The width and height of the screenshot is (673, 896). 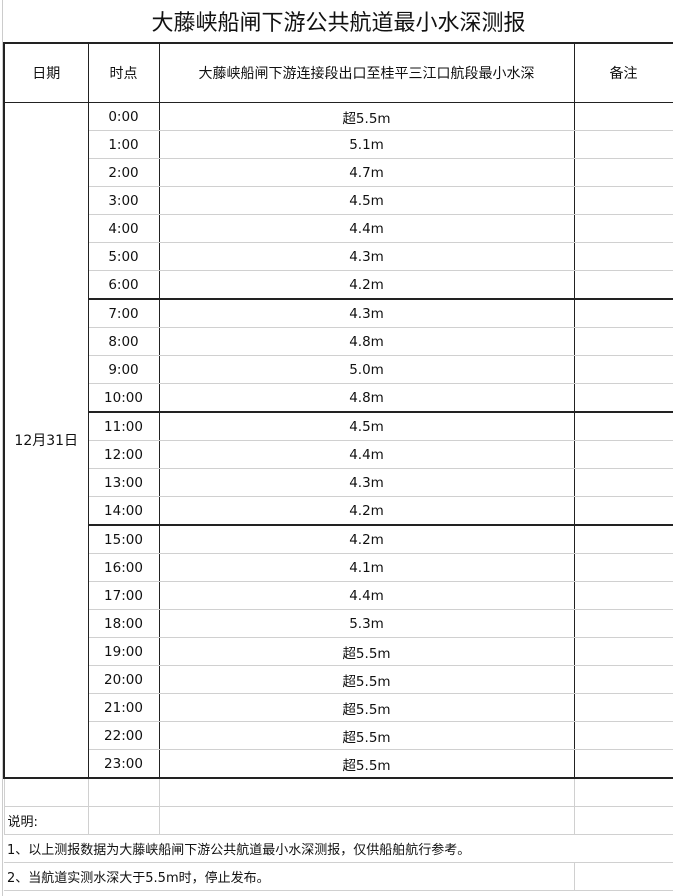 I want to click on time-cell: 3:00, so click(x=123, y=200).